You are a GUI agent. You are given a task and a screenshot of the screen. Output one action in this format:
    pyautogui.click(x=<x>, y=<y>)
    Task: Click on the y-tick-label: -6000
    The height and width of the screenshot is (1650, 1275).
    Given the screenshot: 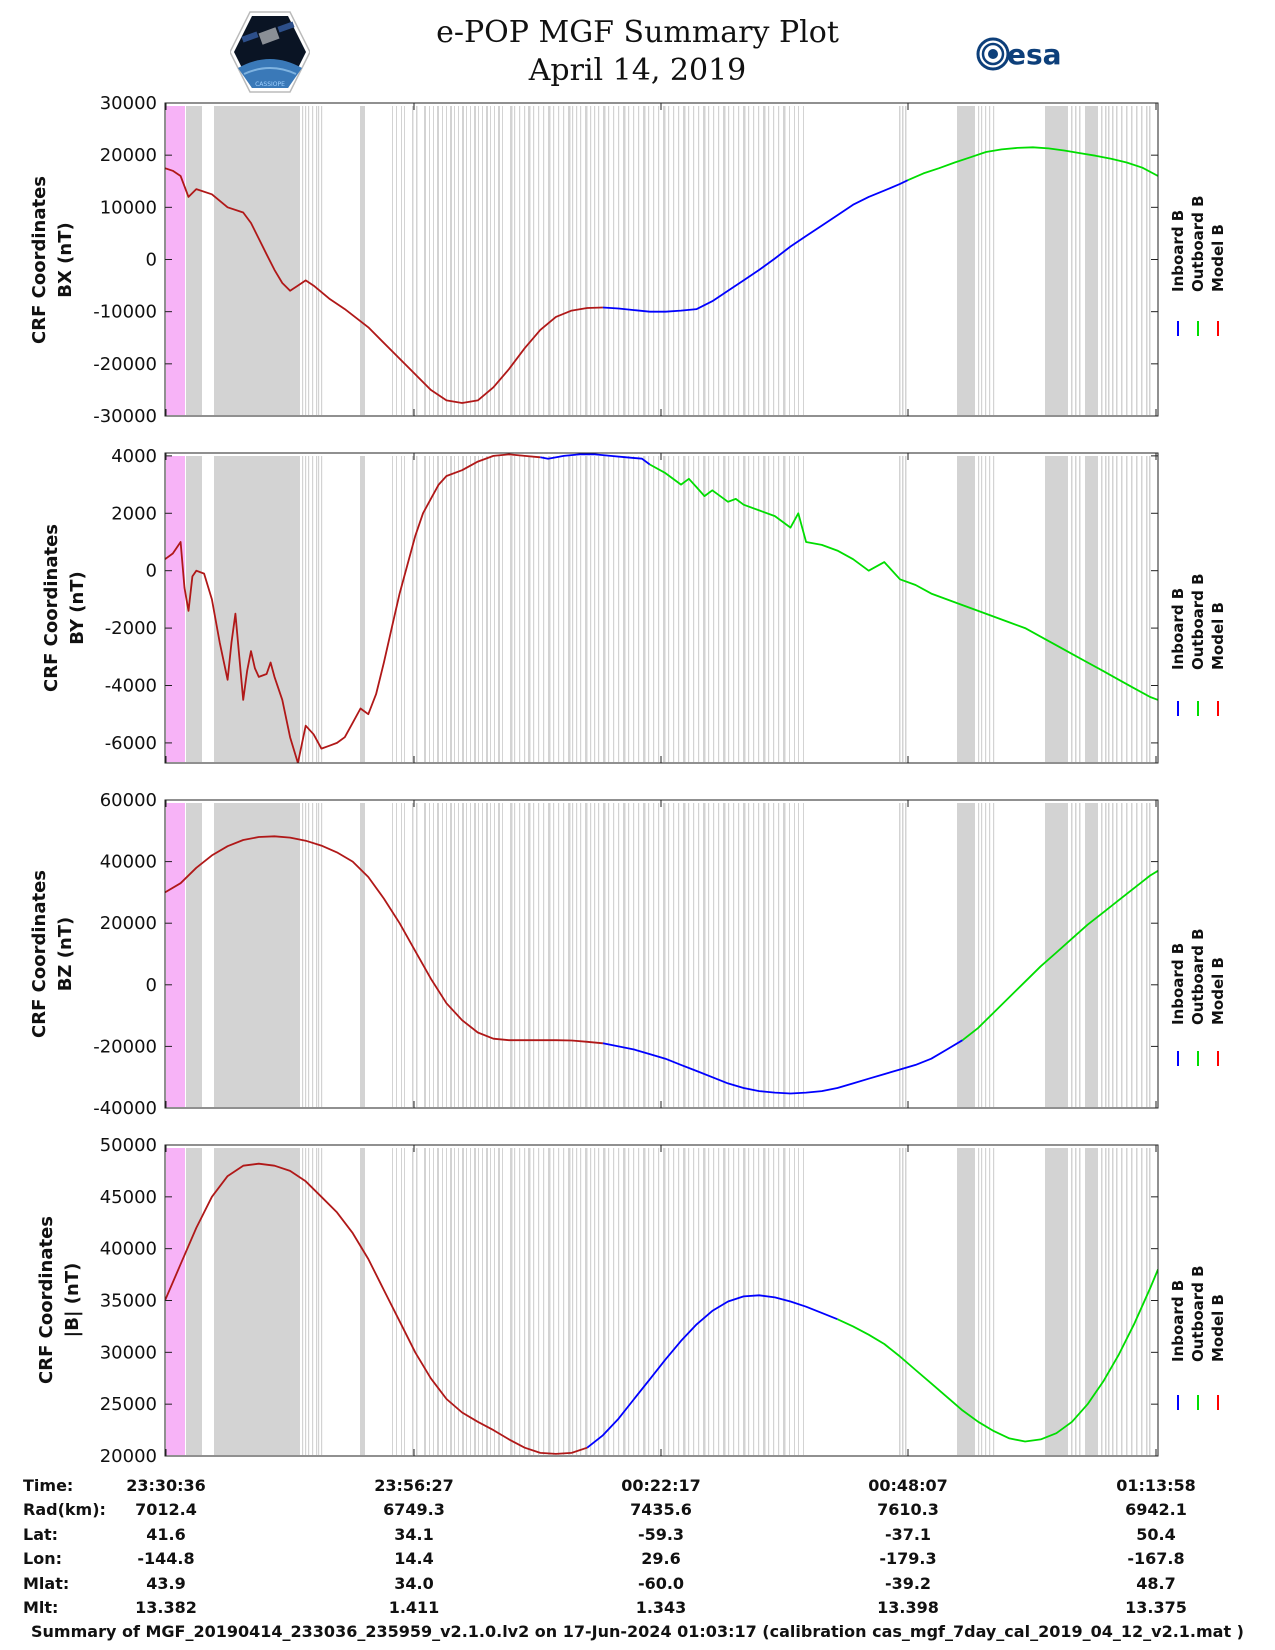 What is the action you would take?
    pyautogui.click(x=131, y=743)
    